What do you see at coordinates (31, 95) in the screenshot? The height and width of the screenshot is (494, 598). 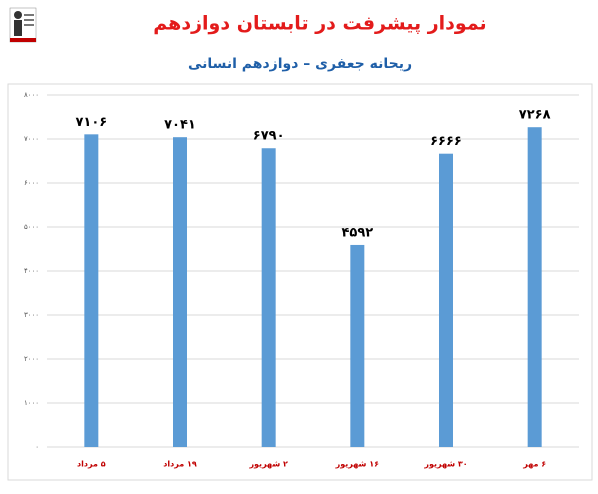 I see `y-tick-label: ۸۰۰۰` at bounding box center [31, 95].